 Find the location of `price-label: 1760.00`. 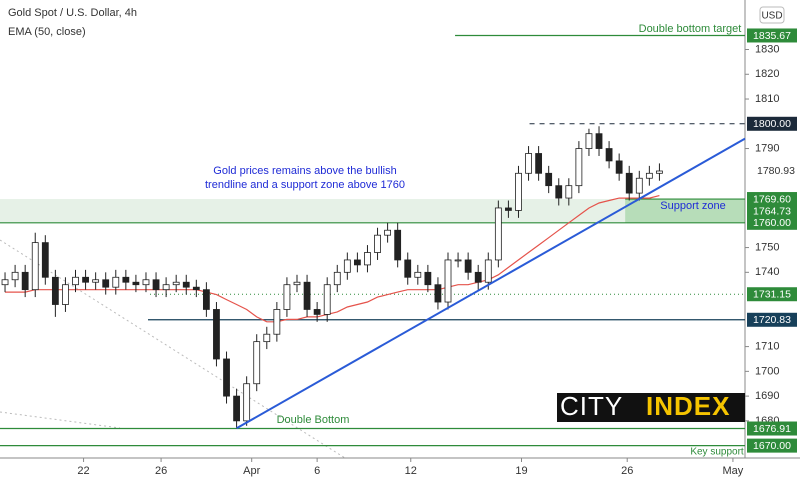

price-label: 1760.00 is located at coordinates (772, 223).